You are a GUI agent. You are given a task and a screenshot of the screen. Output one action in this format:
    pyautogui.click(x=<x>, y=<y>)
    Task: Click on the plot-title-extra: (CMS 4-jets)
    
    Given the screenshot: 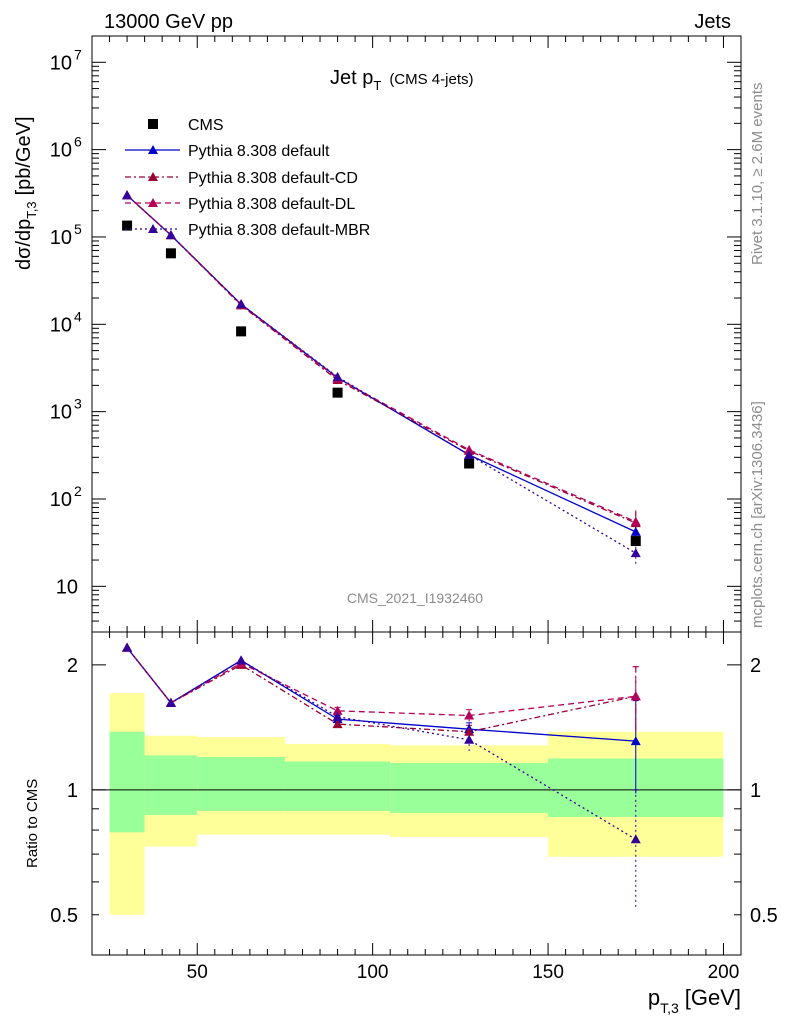 What is the action you would take?
    pyautogui.click(x=431, y=79)
    